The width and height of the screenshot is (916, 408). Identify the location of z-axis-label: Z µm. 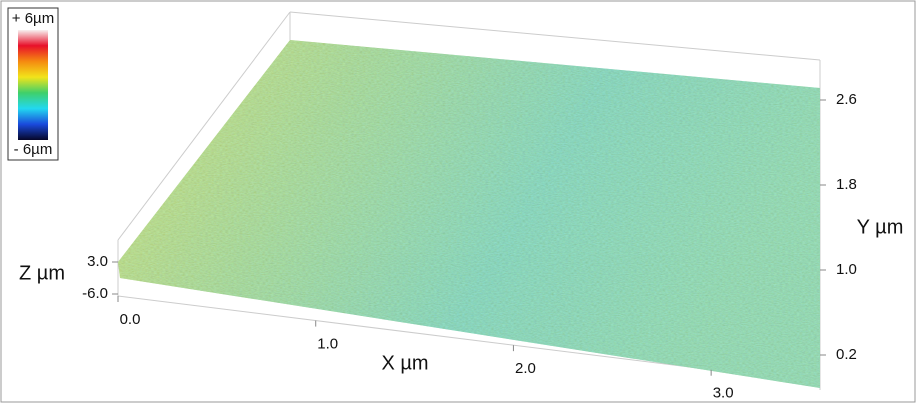
(42, 273).